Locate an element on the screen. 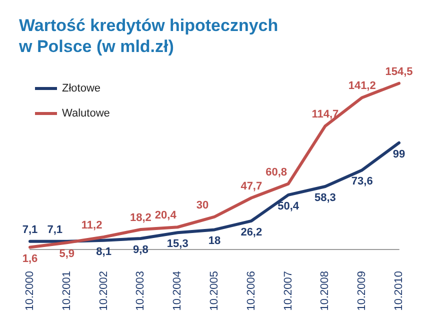 The width and height of the screenshot is (435, 329). data-label: 20,4 is located at coordinates (166, 216).